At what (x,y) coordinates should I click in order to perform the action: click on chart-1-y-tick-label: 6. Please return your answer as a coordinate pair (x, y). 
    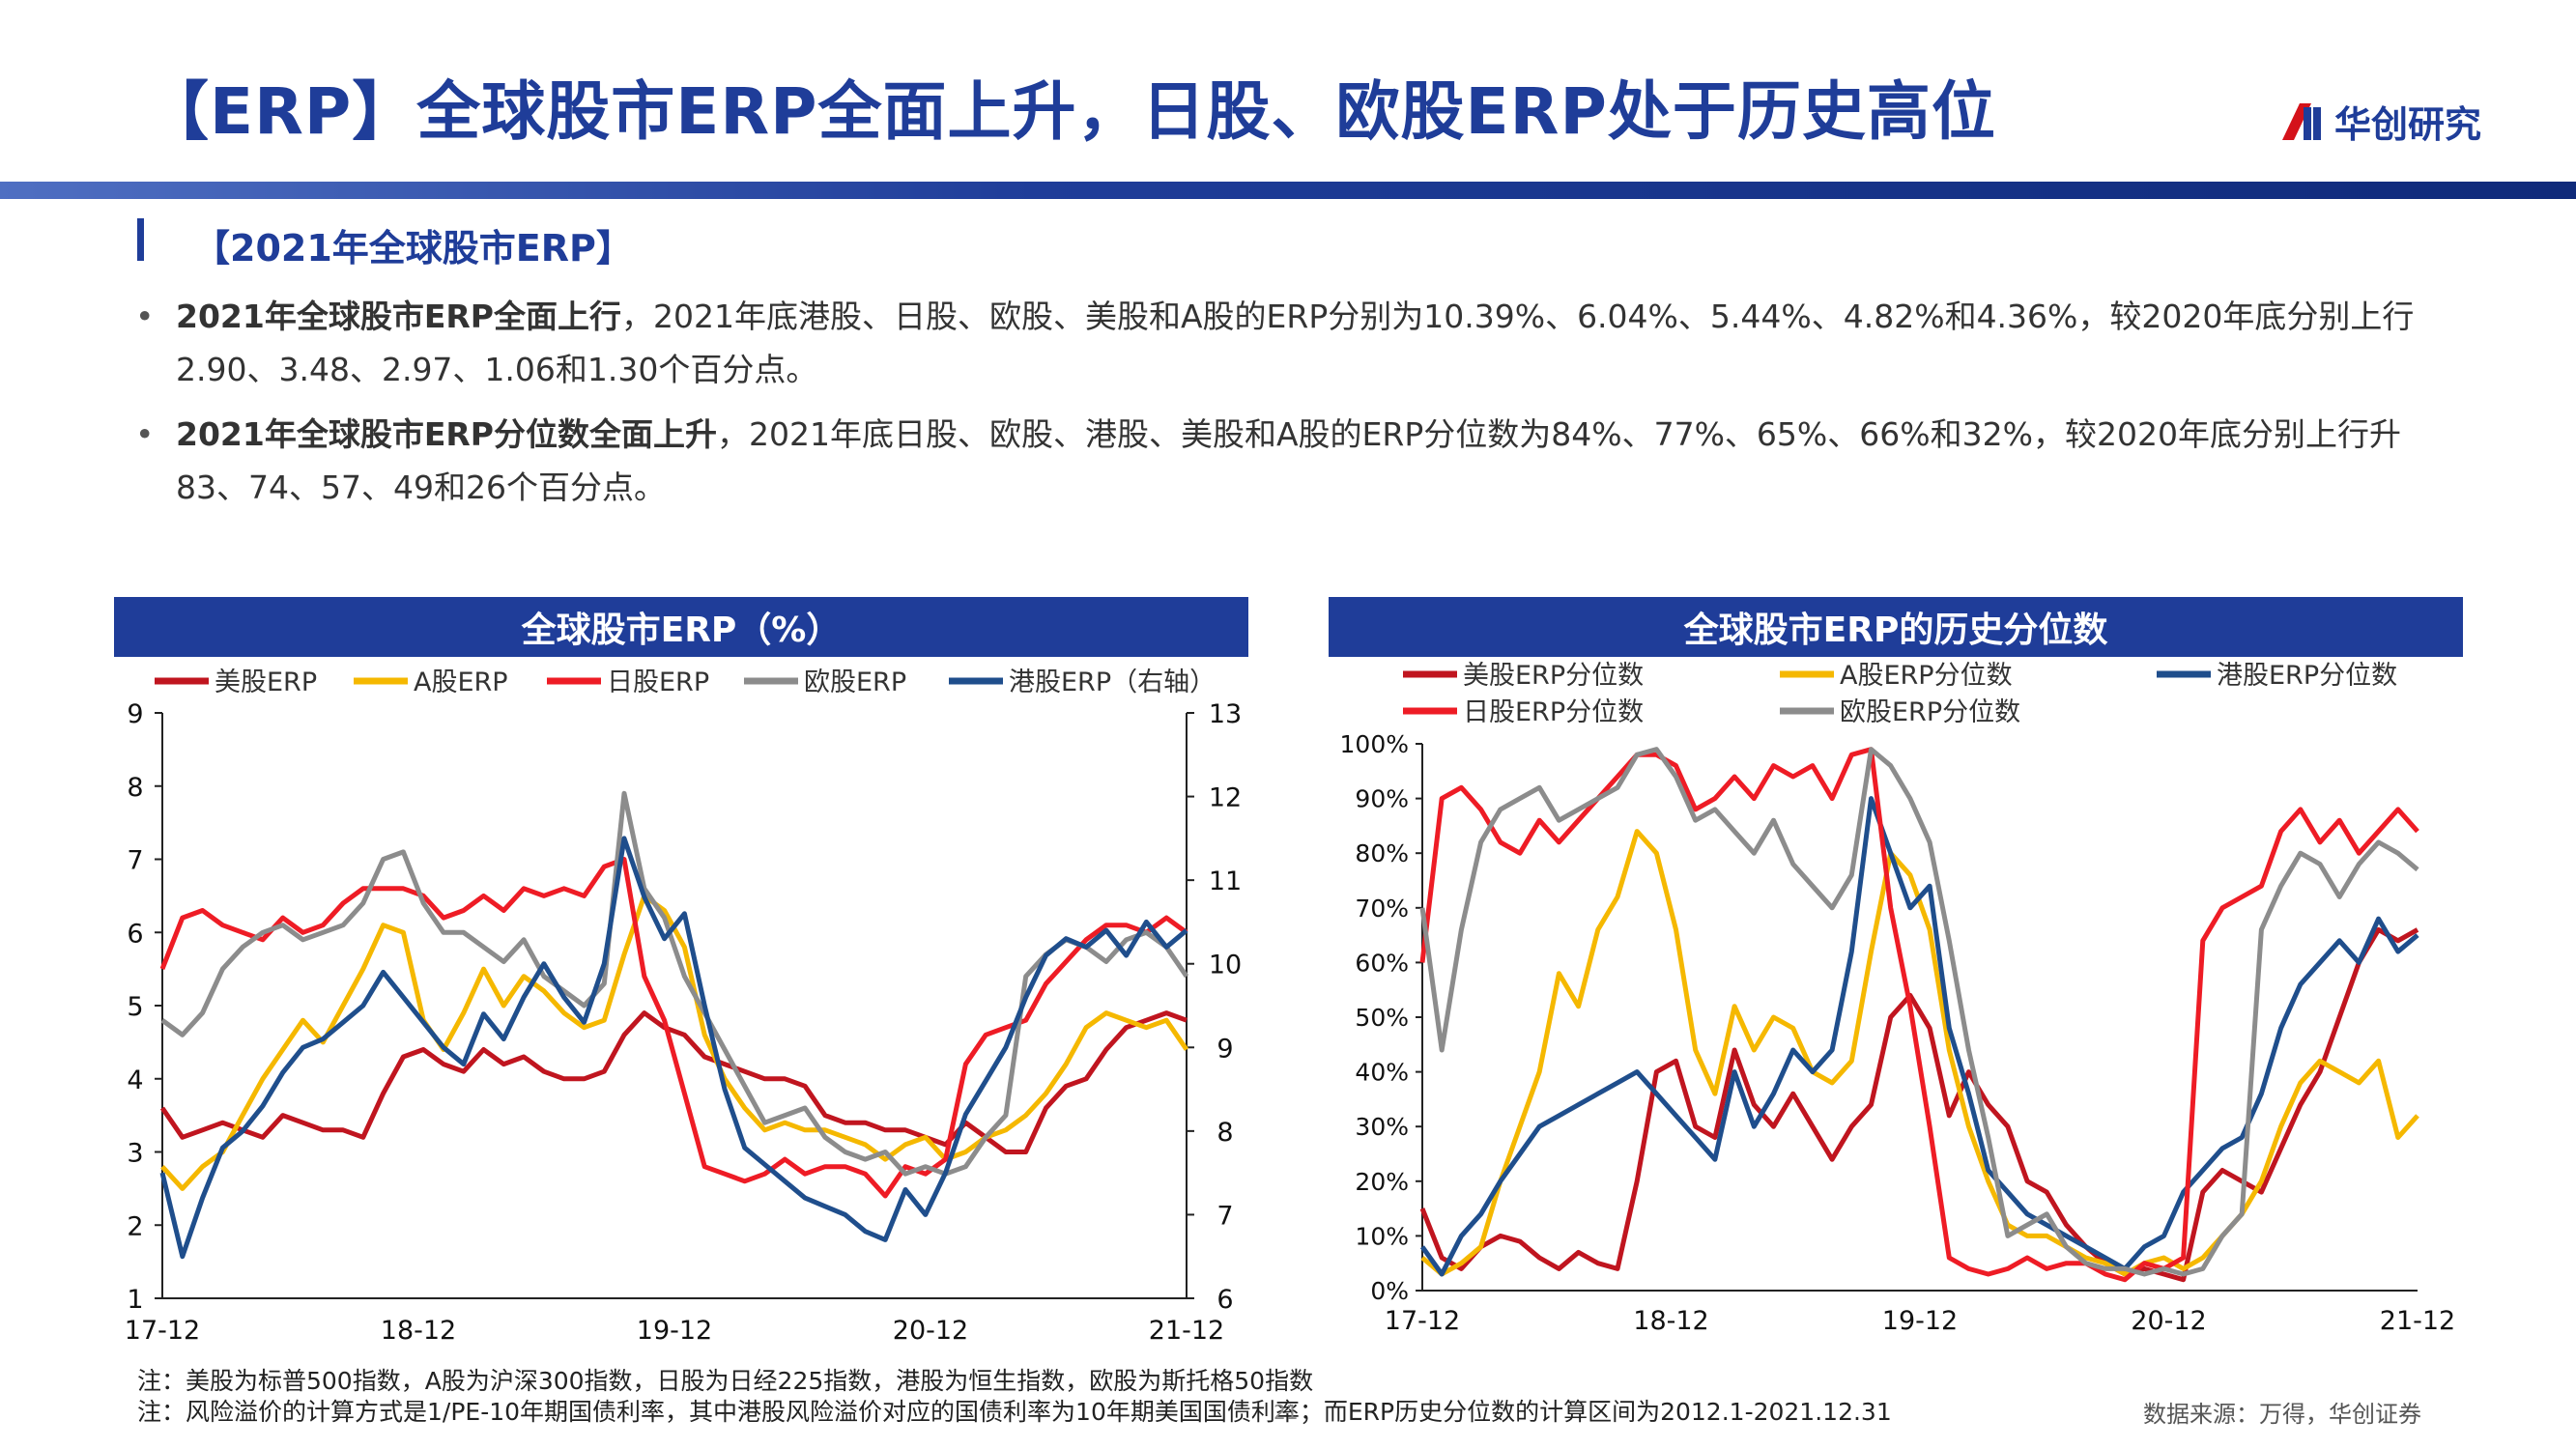
    Looking at the image, I should click on (135, 934).